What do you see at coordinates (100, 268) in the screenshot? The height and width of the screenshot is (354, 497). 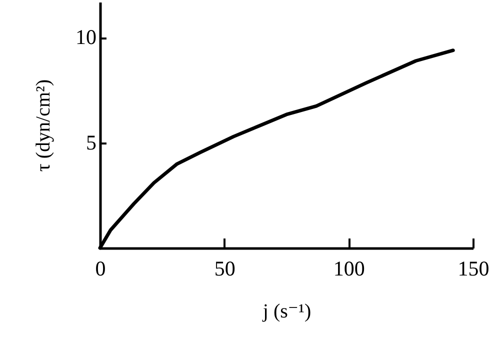 I see `x-tick-label: 0` at bounding box center [100, 268].